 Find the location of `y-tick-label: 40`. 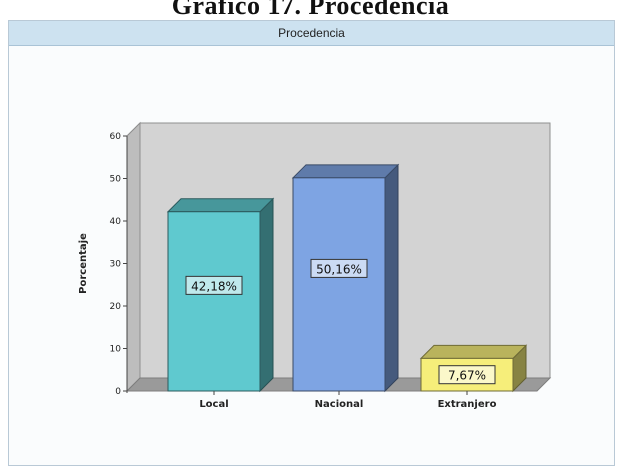

y-tick-label: 40 is located at coordinates (116, 222).